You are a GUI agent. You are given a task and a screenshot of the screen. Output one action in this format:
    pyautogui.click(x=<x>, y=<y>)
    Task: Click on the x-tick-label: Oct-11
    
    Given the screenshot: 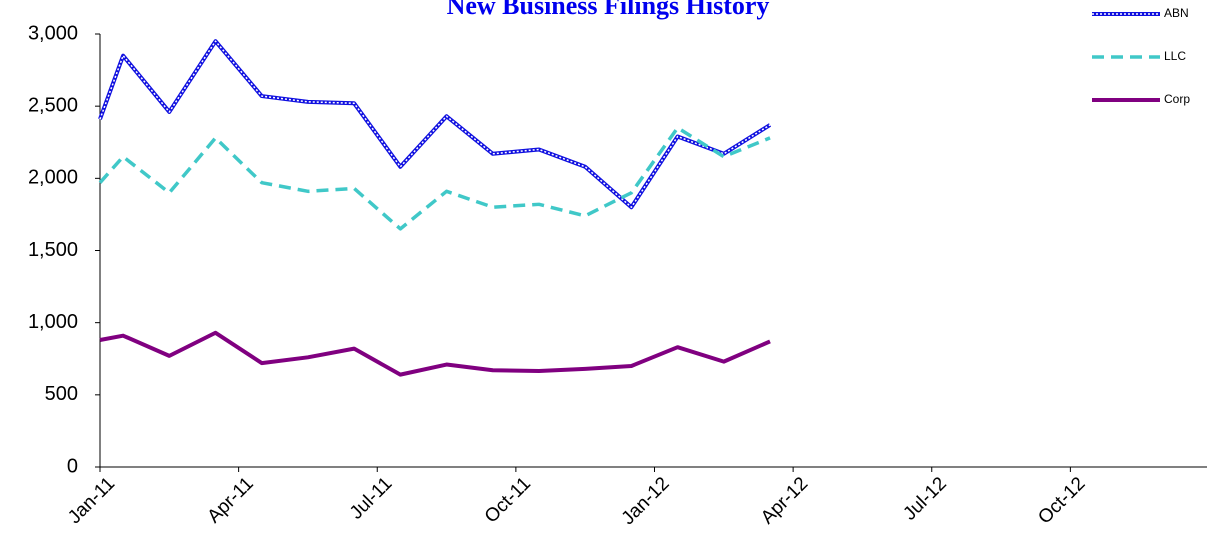 What is the action you would take?
    pyautogui.click(x=508, y=500)
    